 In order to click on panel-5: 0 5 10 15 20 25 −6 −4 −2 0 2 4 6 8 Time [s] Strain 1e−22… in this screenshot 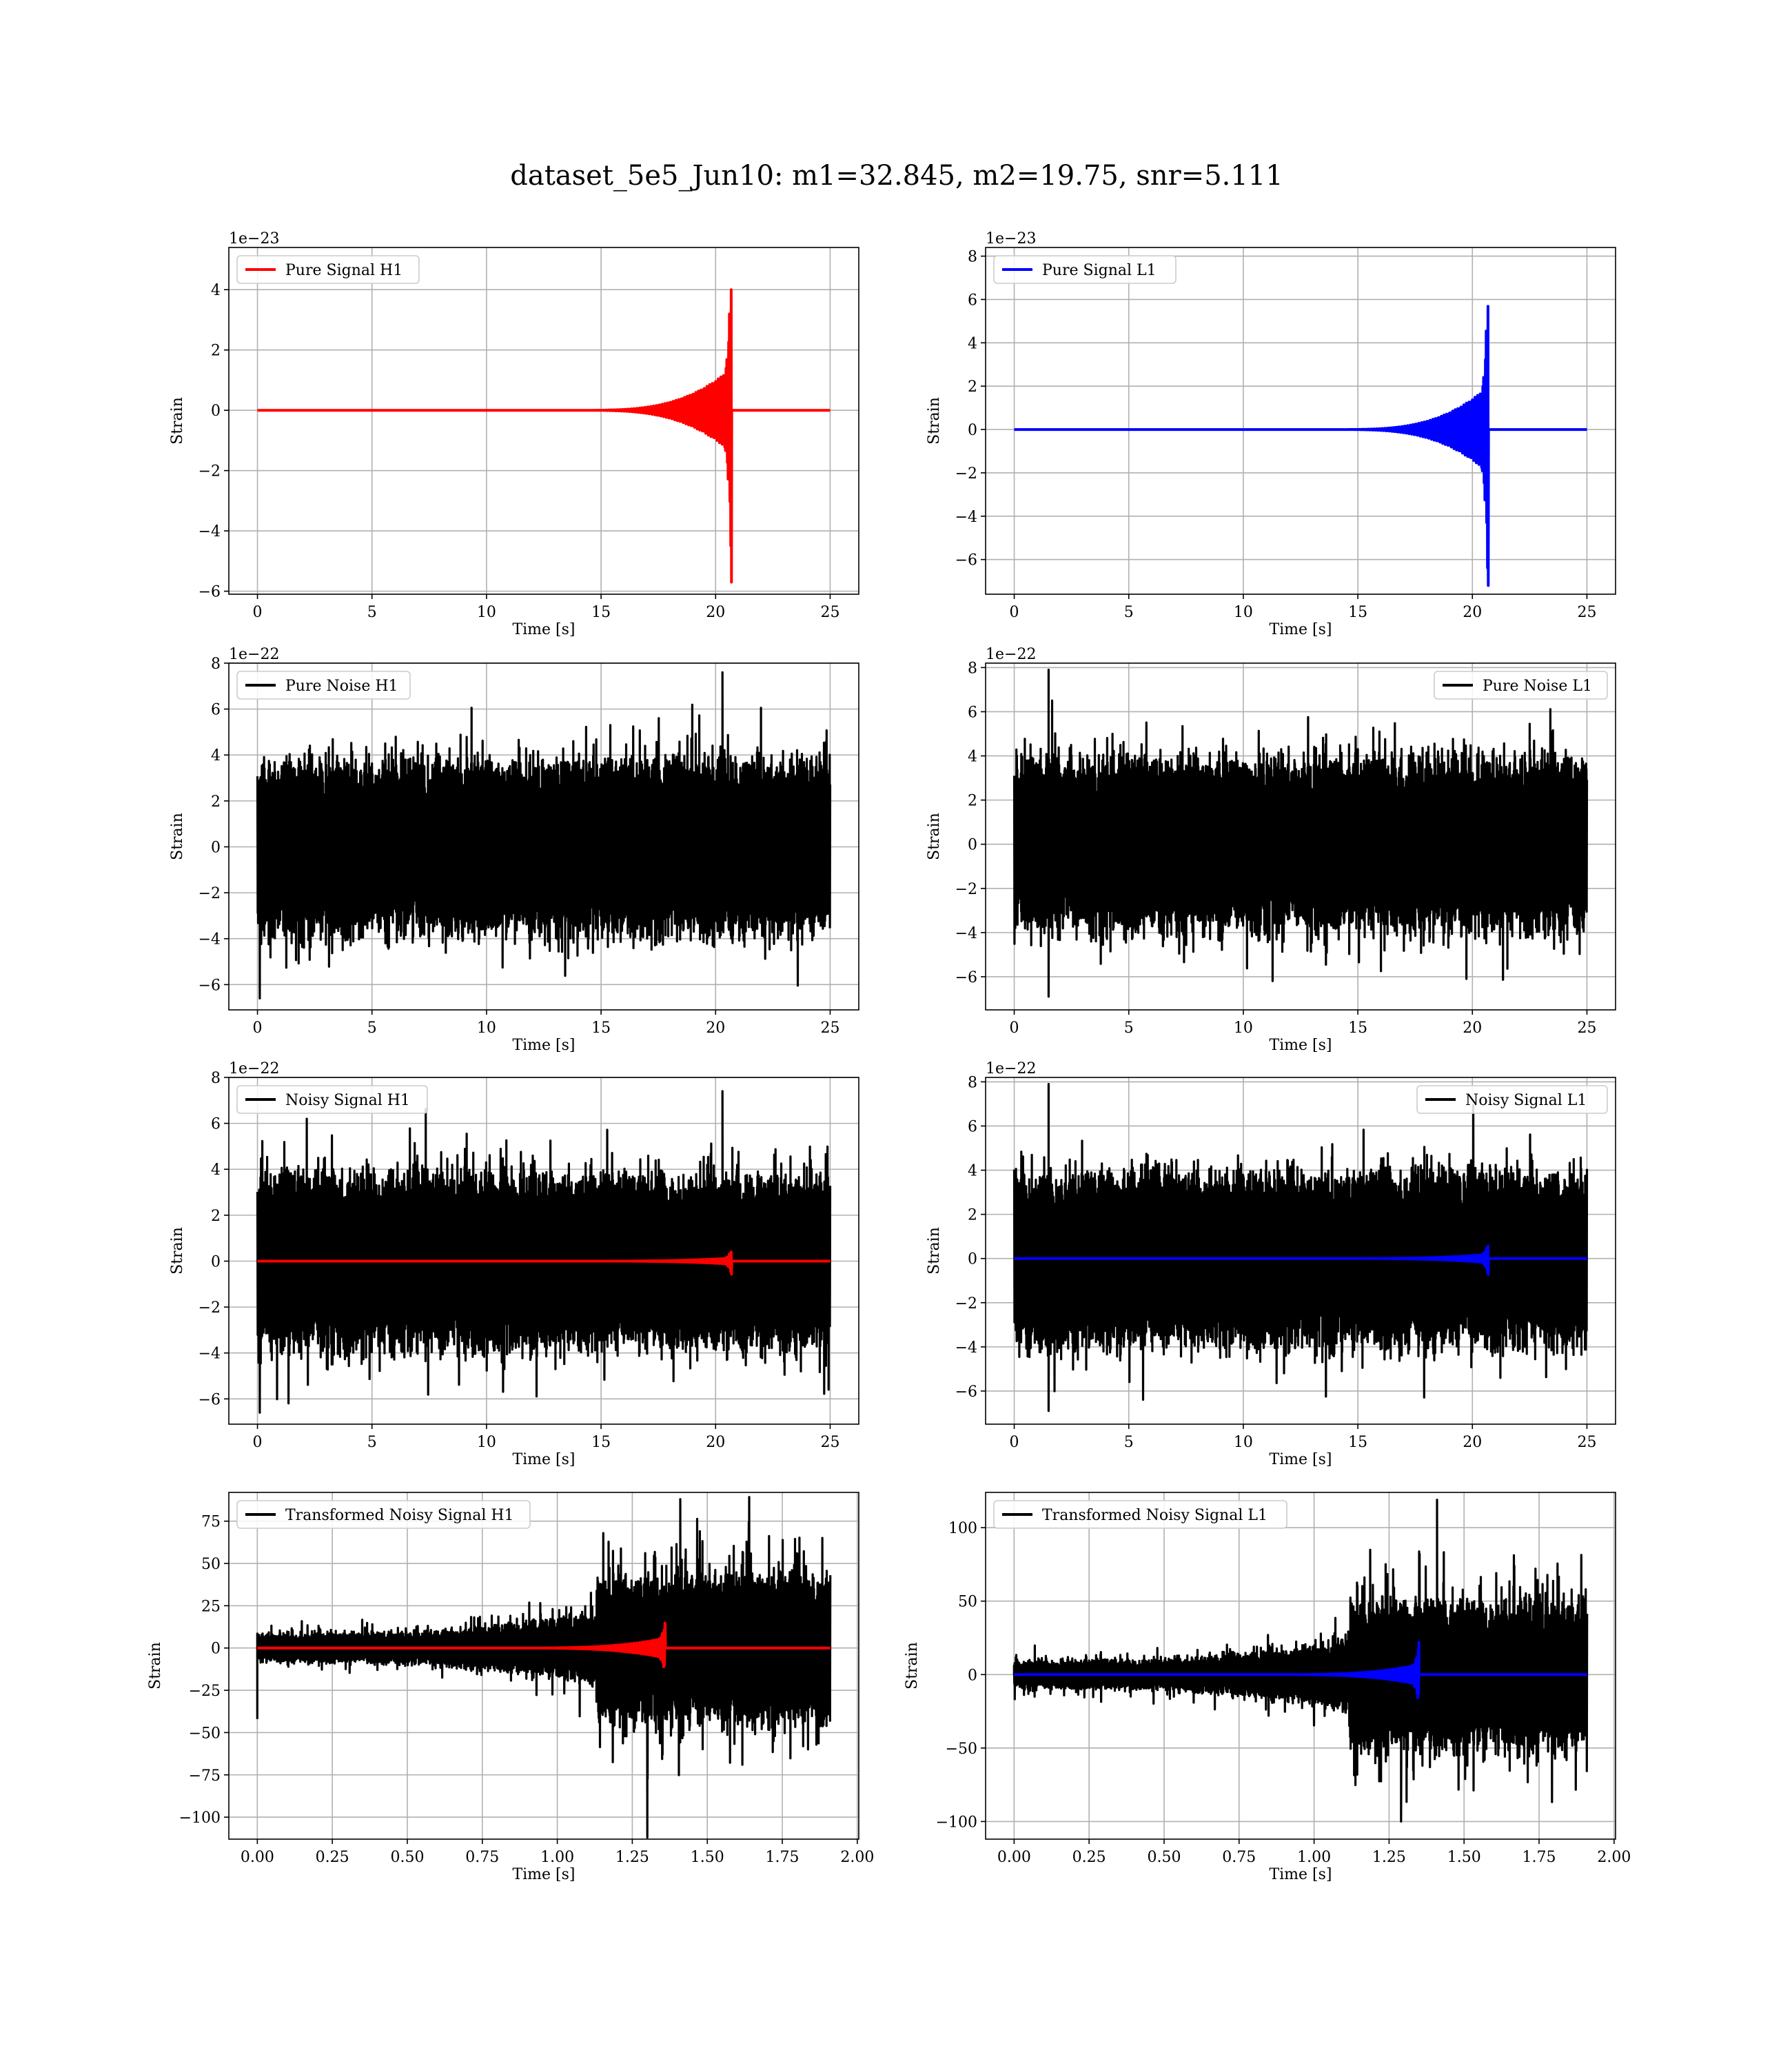, I will do `click(1271, 1264)`.